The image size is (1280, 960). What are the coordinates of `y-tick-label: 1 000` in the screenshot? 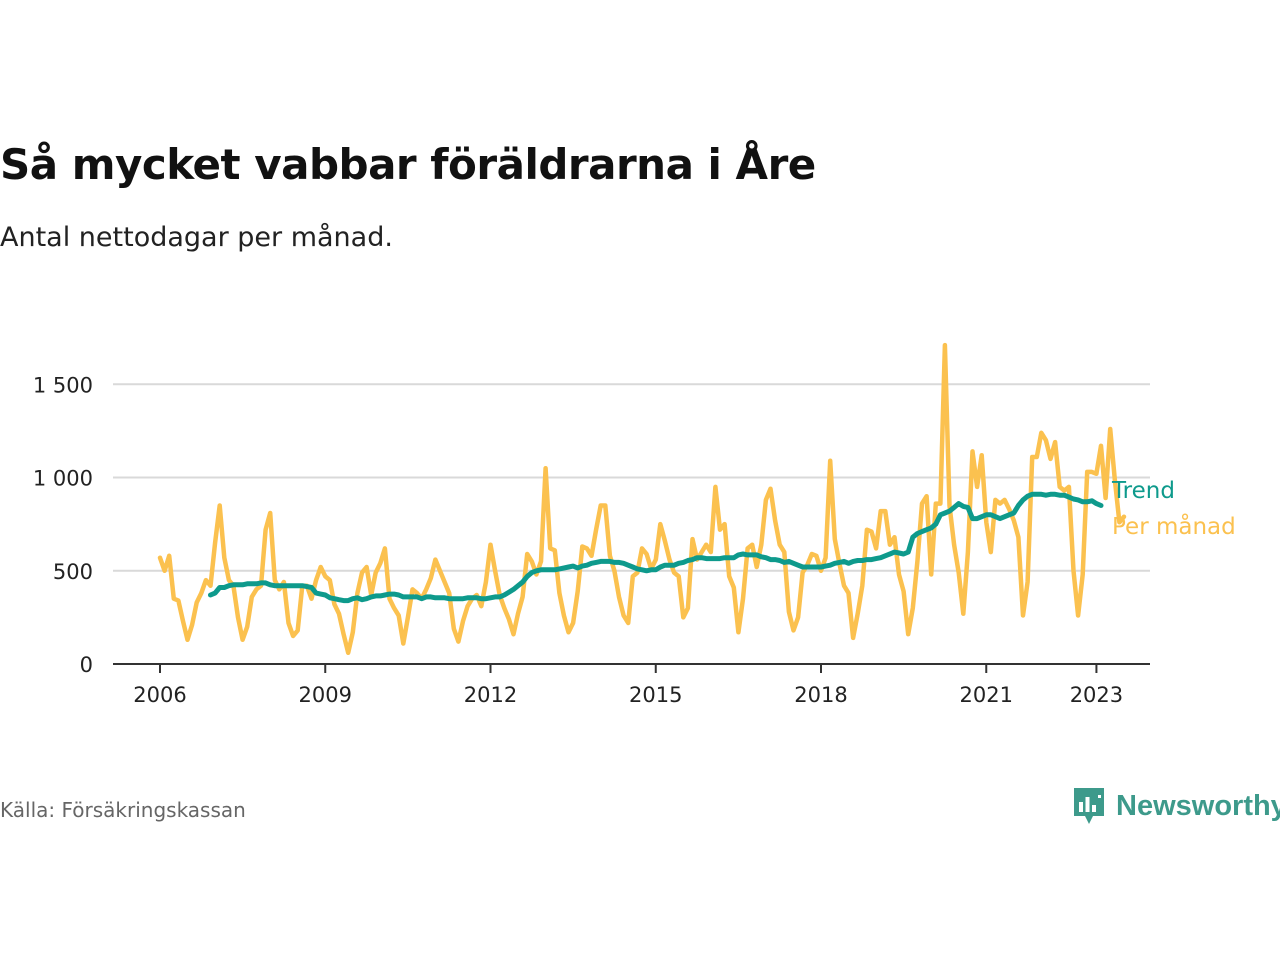 It's located at (63, 479).